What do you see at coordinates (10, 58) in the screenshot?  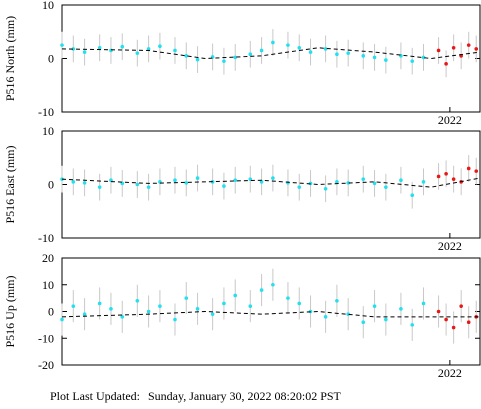 I see `y-axis-title: P516 North (mm)` at bounding box center [10, 58].